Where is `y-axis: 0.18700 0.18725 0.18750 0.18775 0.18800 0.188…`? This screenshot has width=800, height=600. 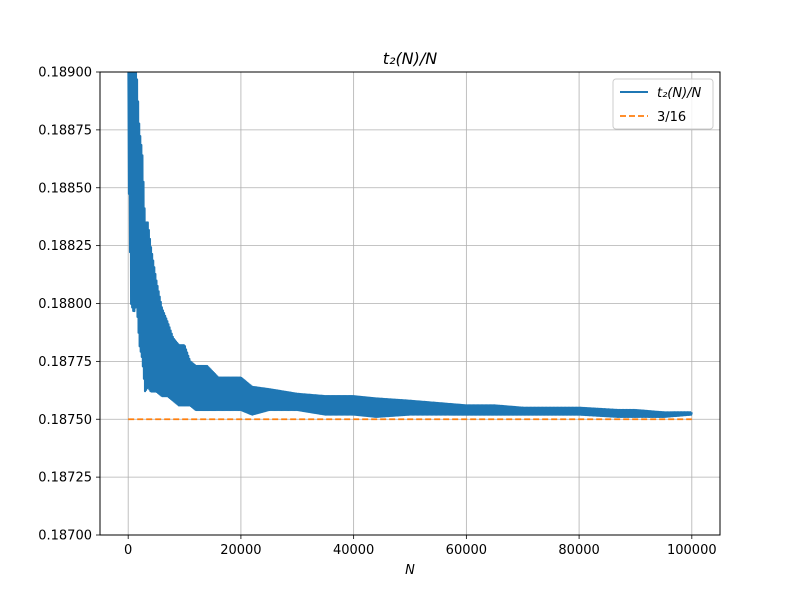 y-axis: 0.18700 0.18725 0.18750 0.18775 0.18800 0.188… is located at coordinates (69, 305).